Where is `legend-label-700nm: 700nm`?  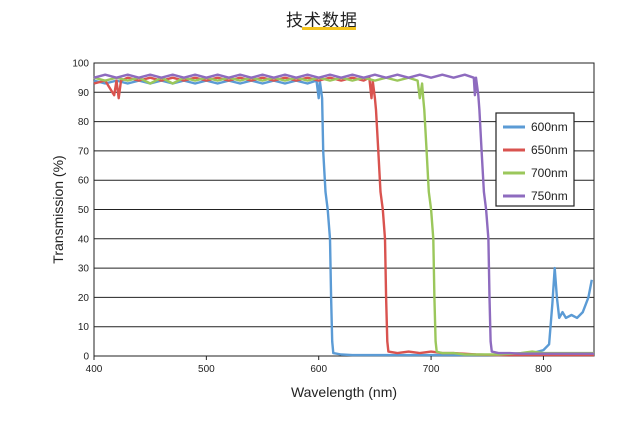 legend-label-700nm: 700nm is located at coordinates (549, 173).